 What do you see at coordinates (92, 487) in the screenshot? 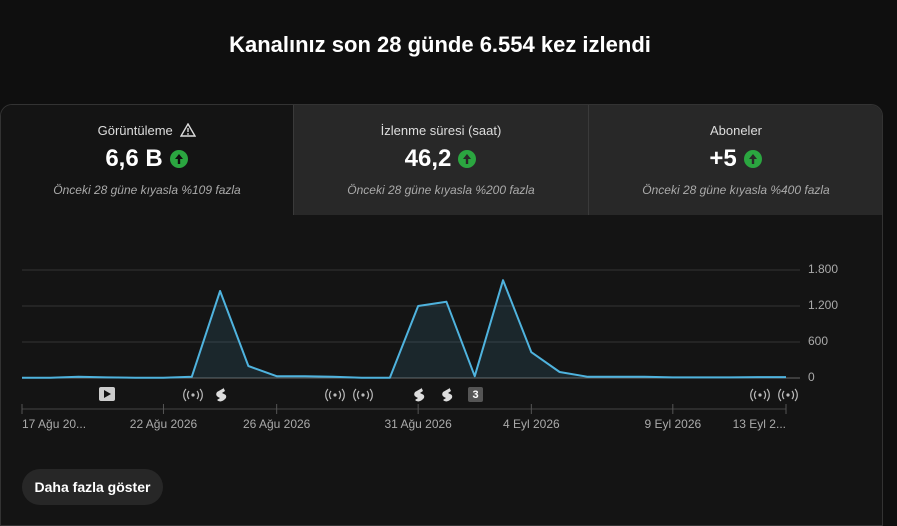
I see `show-more-button: Daha fazla göster` at bounding box center [92, 487].